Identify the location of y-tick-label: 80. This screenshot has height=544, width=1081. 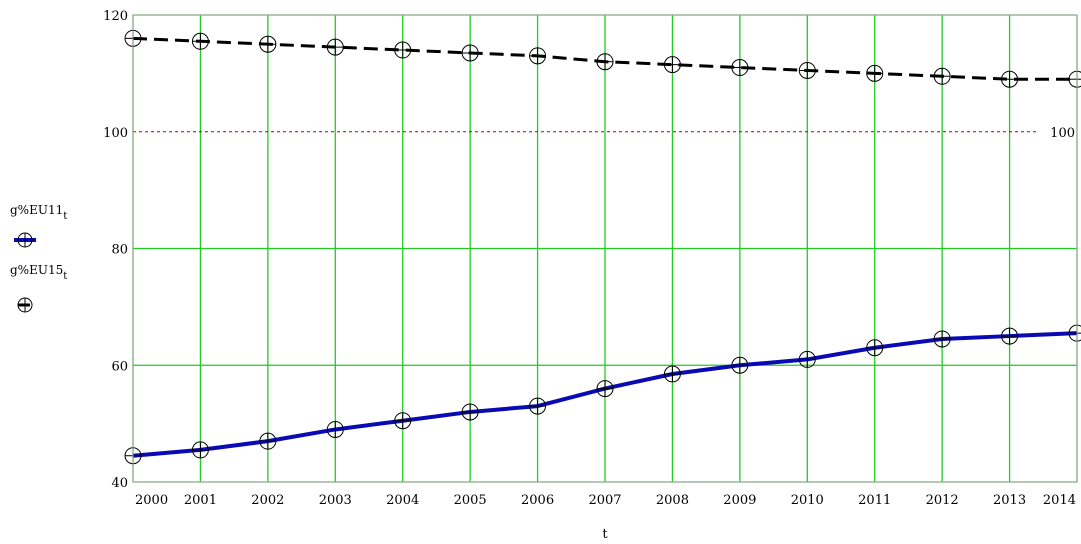
(119, 250).